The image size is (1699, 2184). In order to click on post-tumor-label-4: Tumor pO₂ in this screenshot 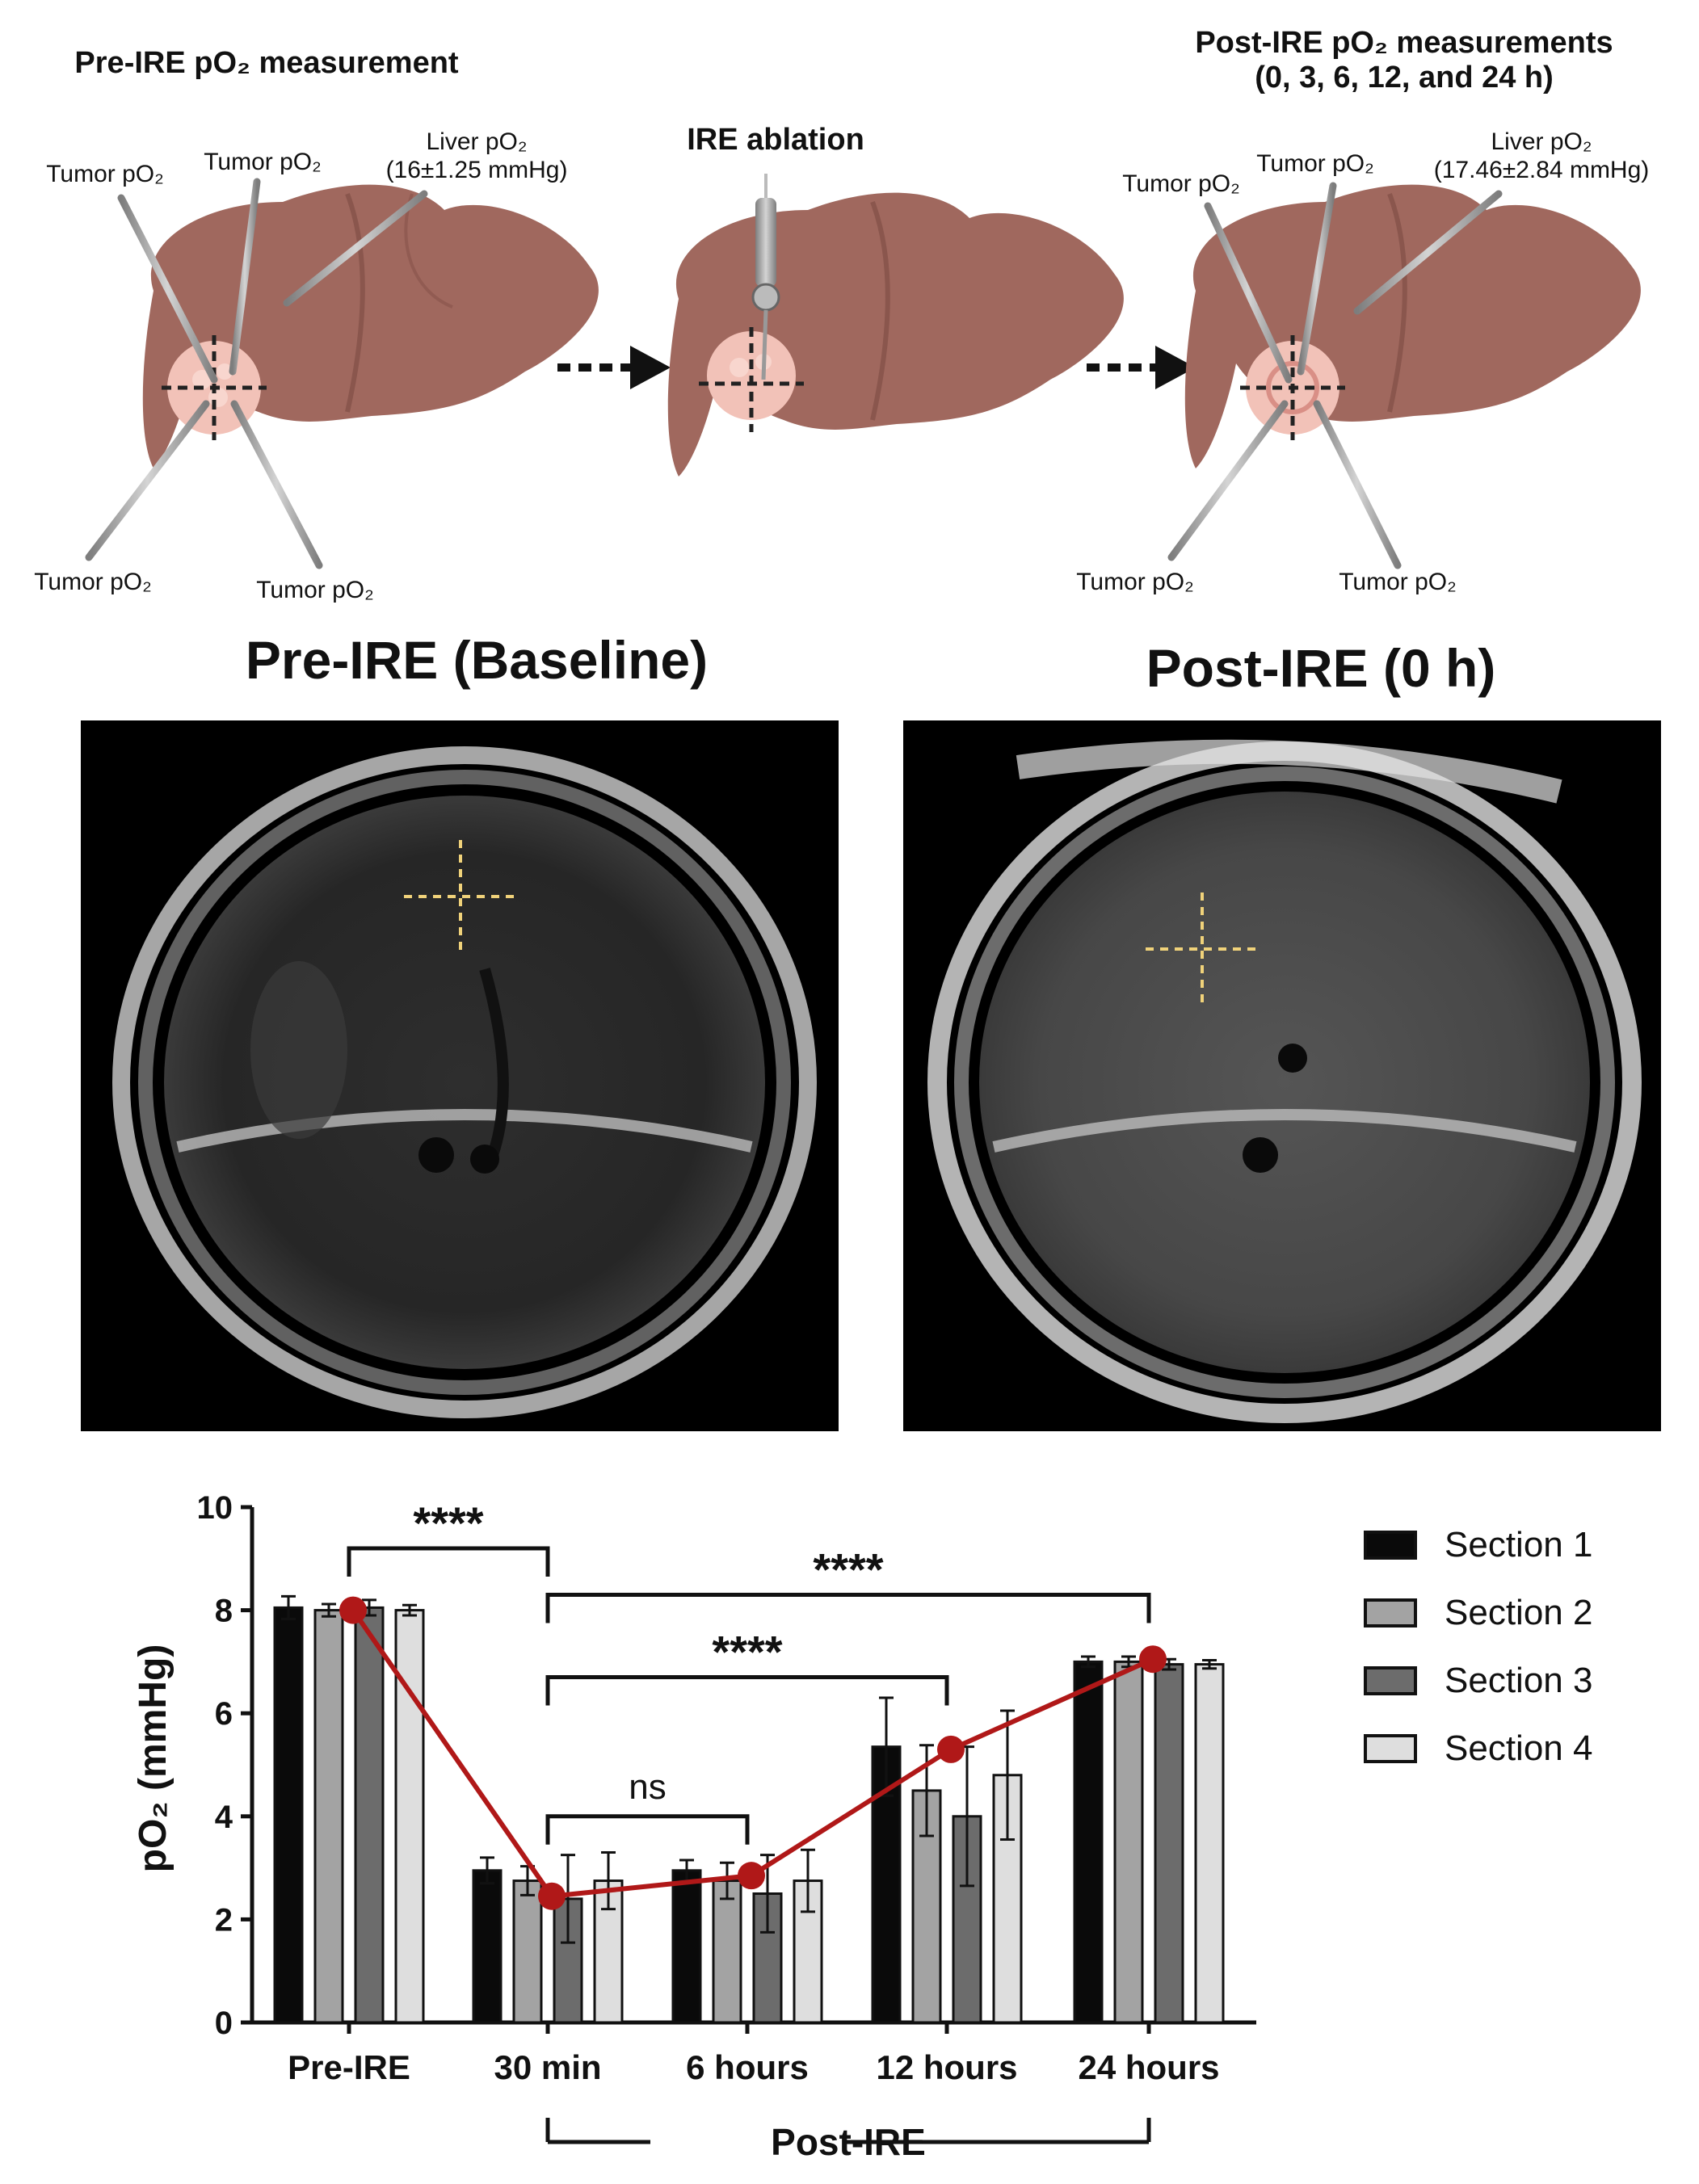, I will do `click(1398, 582)`.